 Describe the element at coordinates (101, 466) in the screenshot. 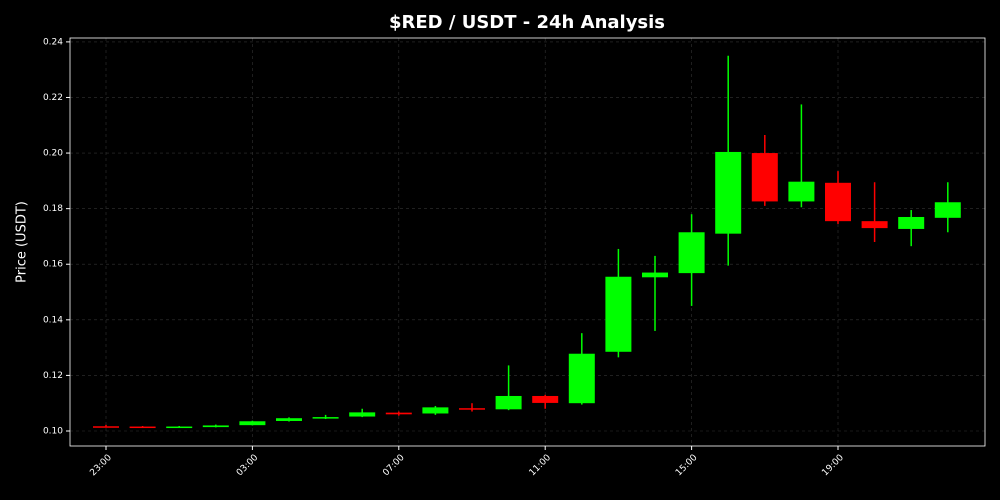

I see `x-tick-label: 23:00` at that location.